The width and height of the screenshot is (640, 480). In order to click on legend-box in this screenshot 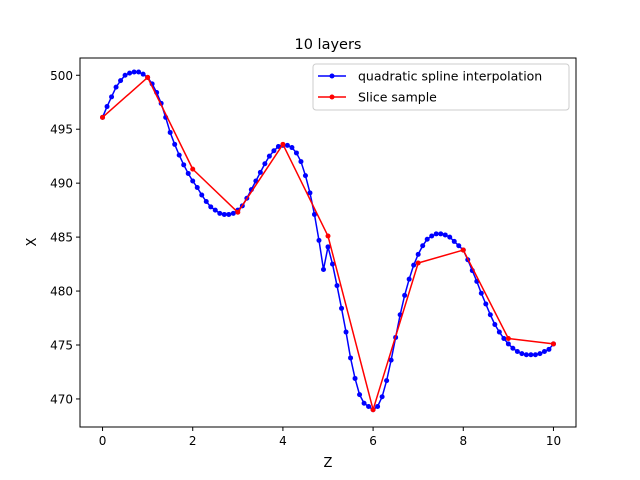, I will do `click(441, 87)`.